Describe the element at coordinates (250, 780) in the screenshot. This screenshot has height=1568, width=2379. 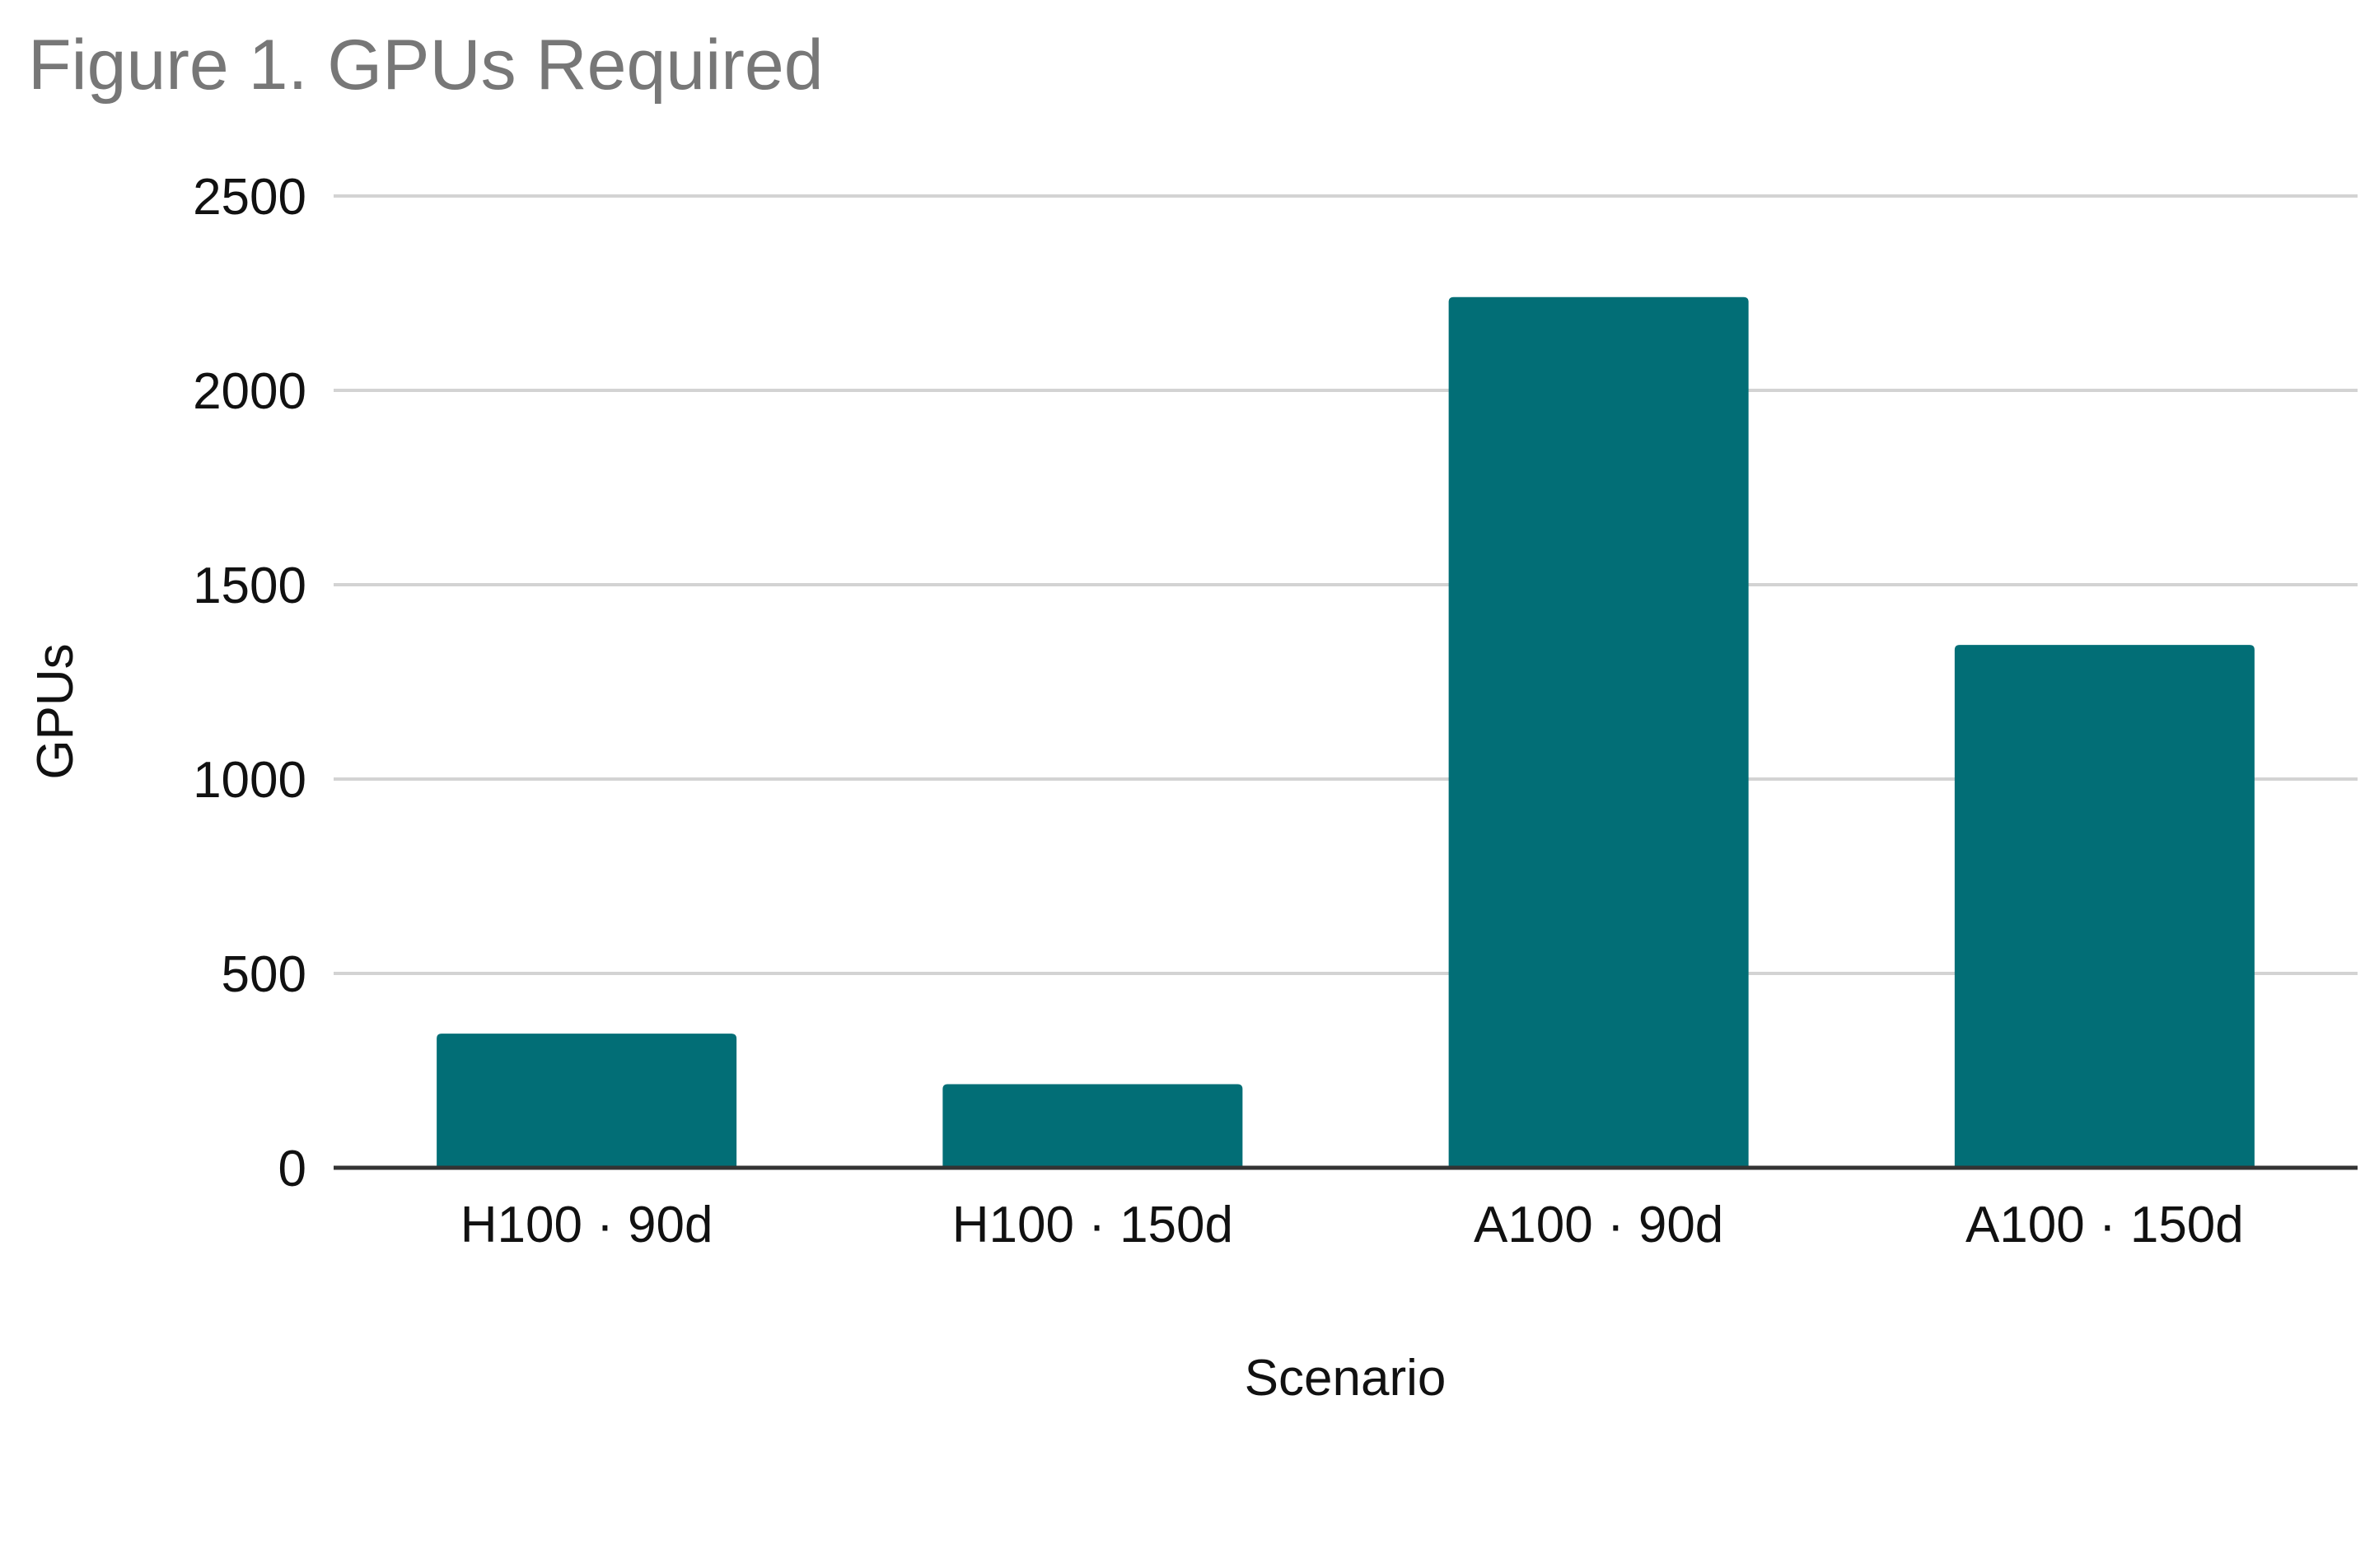
I see `y-tick-label: 1000` at that location.